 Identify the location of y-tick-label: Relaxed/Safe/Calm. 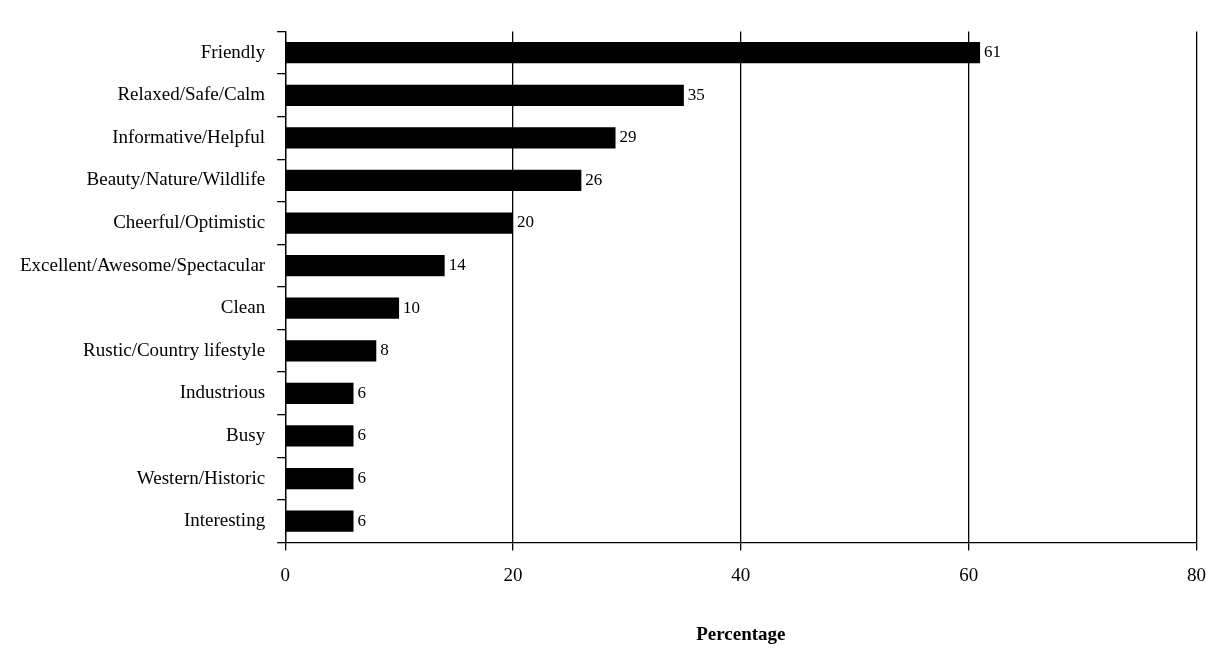
(191, 94).